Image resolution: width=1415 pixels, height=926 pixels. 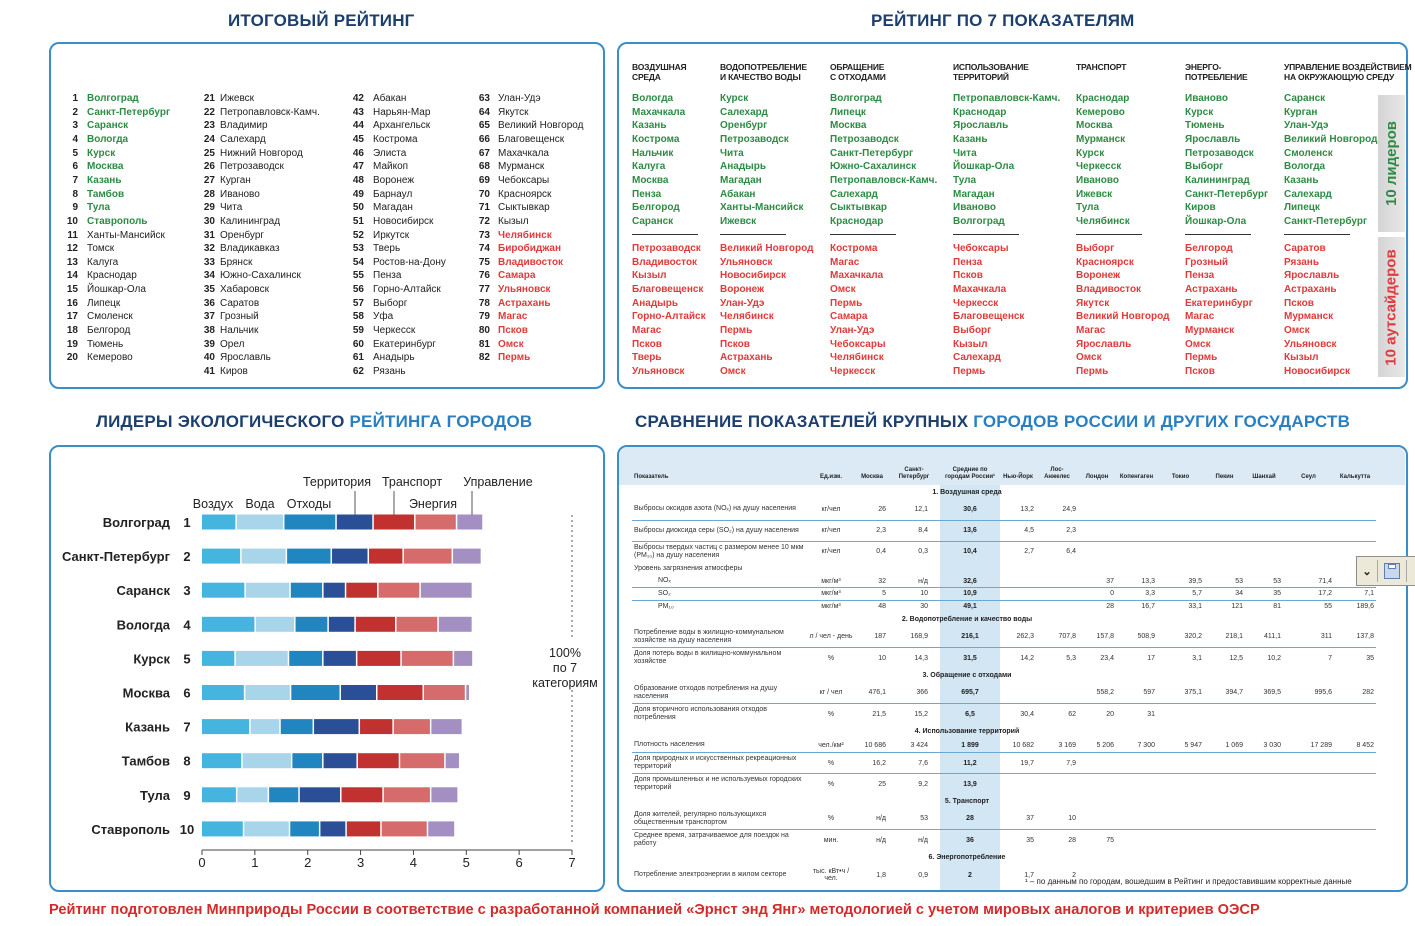 I want to click on cell-Шанхай: 3 030, so click(x=1264, y=745).